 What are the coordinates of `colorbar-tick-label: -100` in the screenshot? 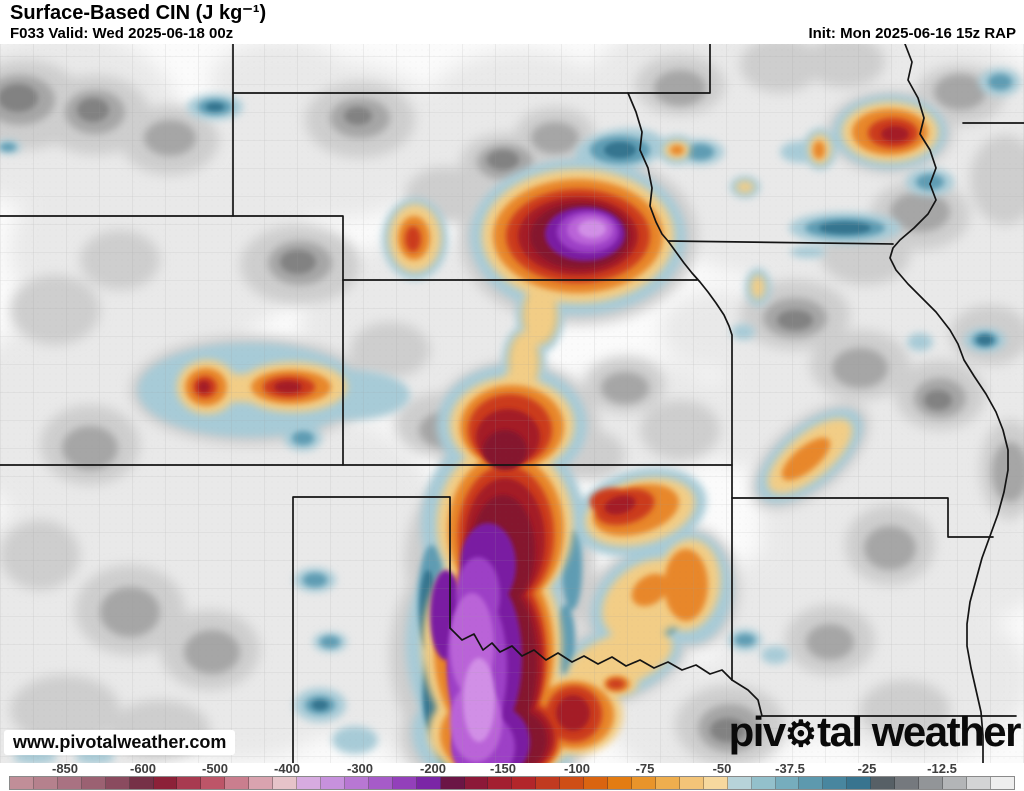 It's located at (577, 768).